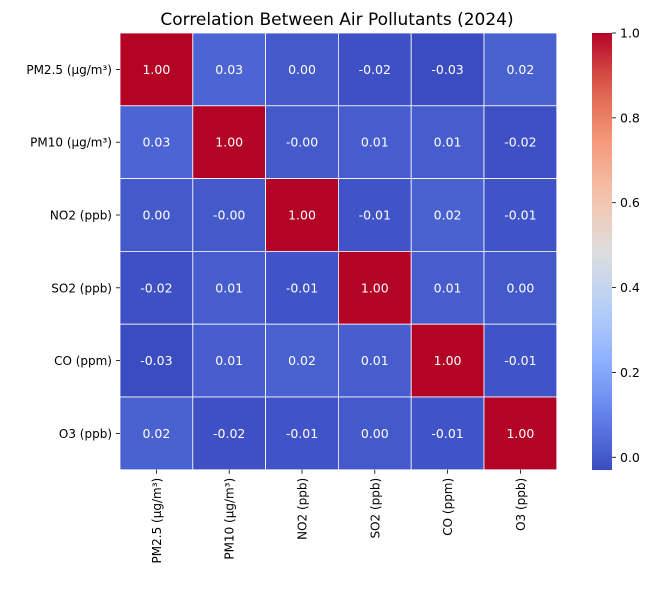 The height and width of the screenshot is (590, 655). I want to click on colorbar-tick-label: 0.6, so click(630, 202).